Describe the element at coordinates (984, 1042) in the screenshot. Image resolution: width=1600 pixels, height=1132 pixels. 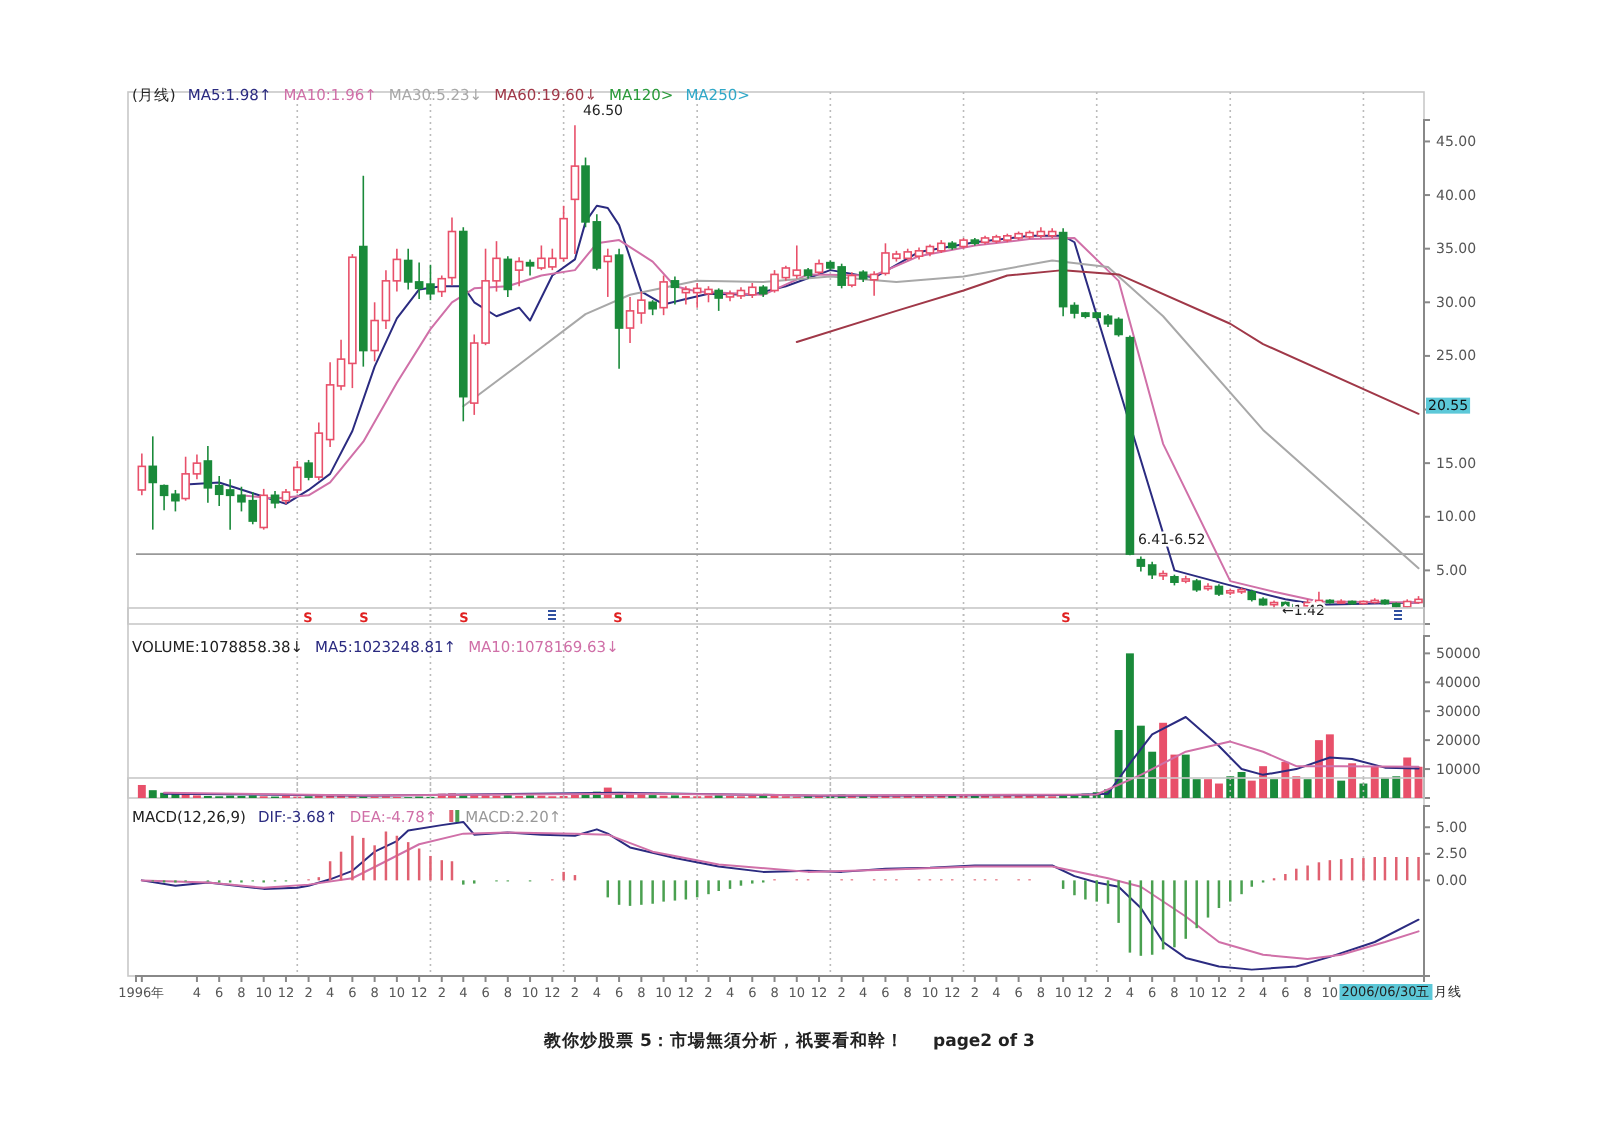
I see `text: page2 of 3` at that location.